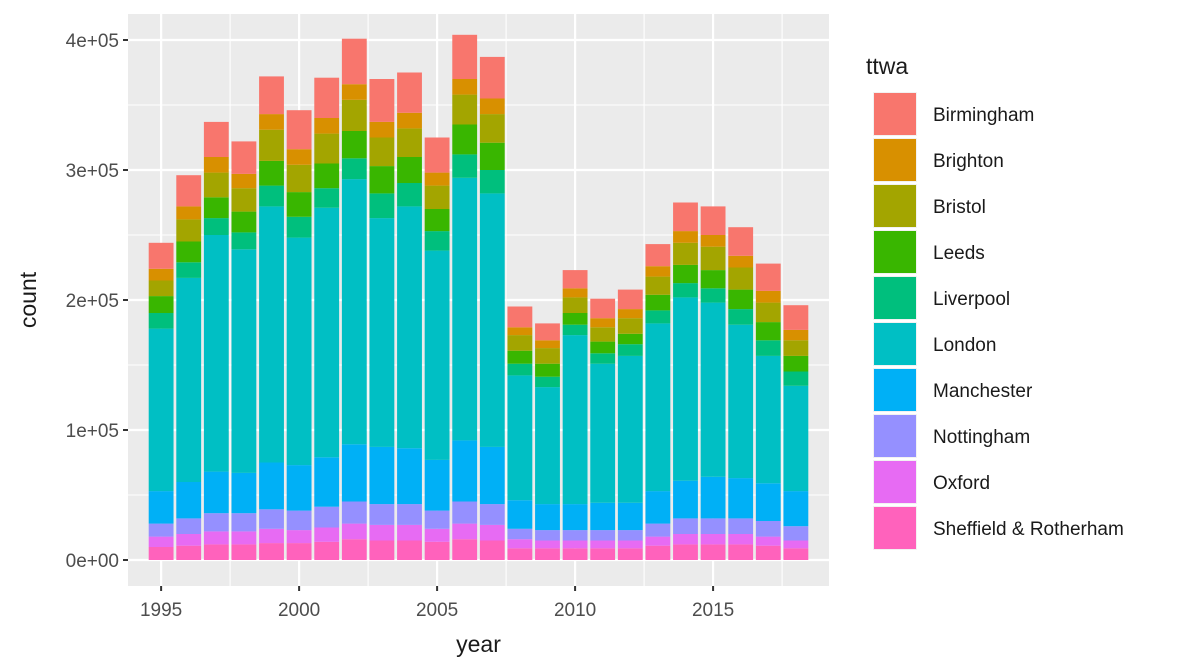  What do you see at coordinates (478, 644) in the screenshot?
I see `x-axis-title: year` at bounding box center [478, 644].